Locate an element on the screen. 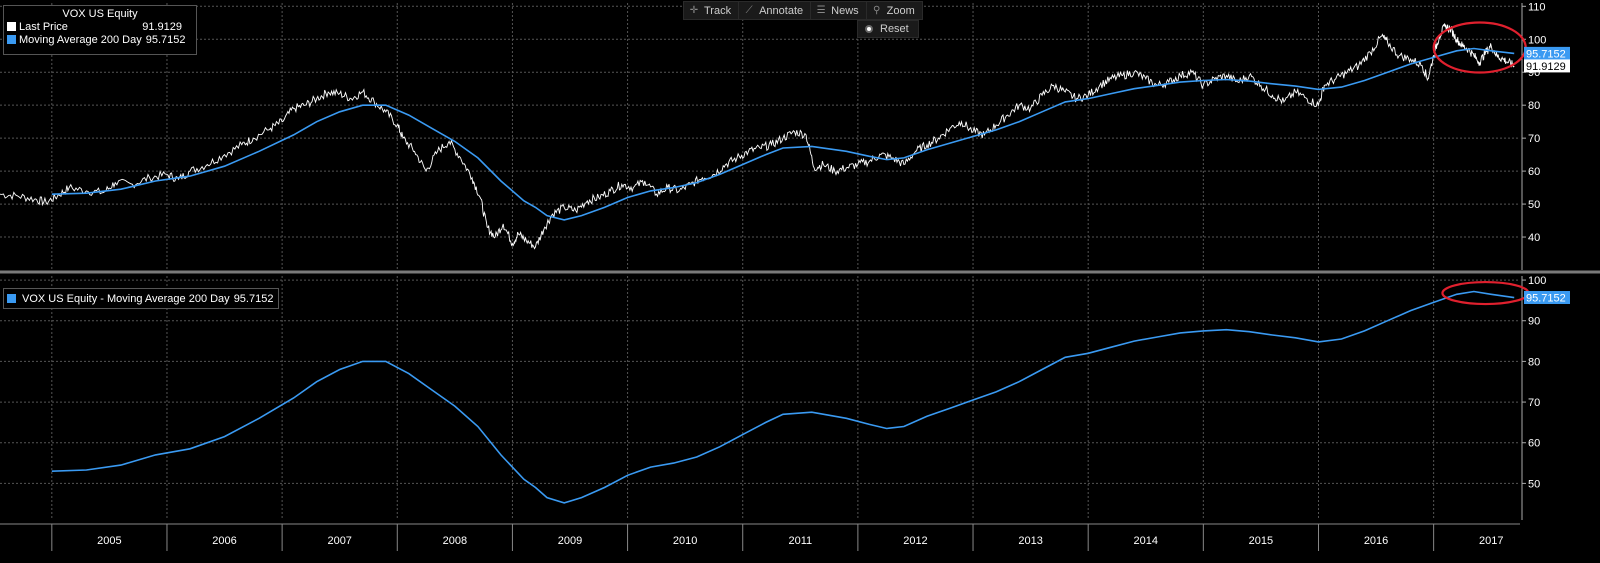 Image resolution: width=1600 pixels, height=563 pixels. y-tick-label: 110 is located at coordinates (1537, 7).